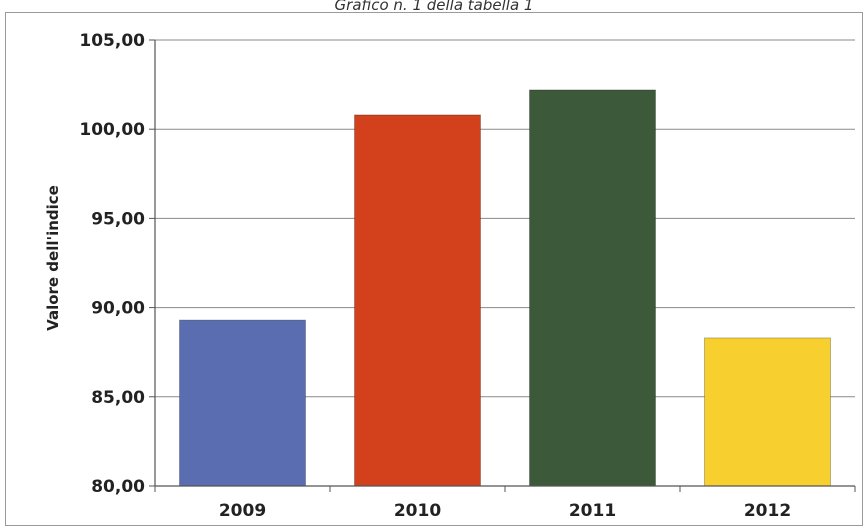 The width and height of the screenshot is (868, 531). Describe the element at coordinates (417, 511) in the screenshot. I see `x-tick-label: 2010` at that location.